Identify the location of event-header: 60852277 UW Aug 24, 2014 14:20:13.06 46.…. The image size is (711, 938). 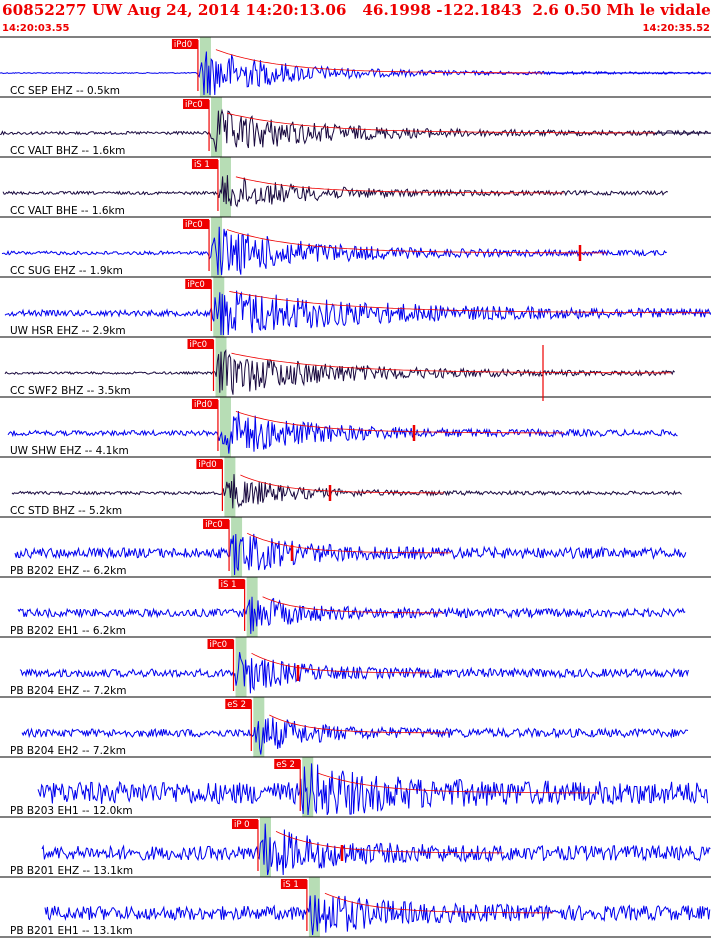
(356, 10).